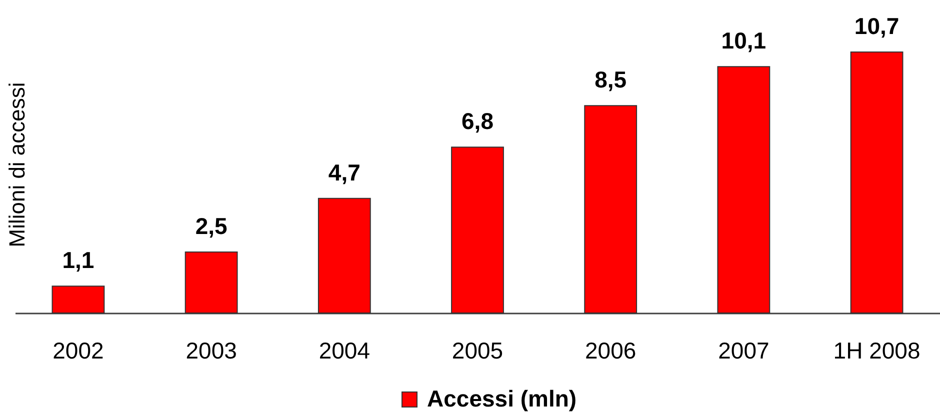 Image resolution: width=940 pixels, height=414 pixels. I want to click on data-label: 4,7, so click(344, 172).